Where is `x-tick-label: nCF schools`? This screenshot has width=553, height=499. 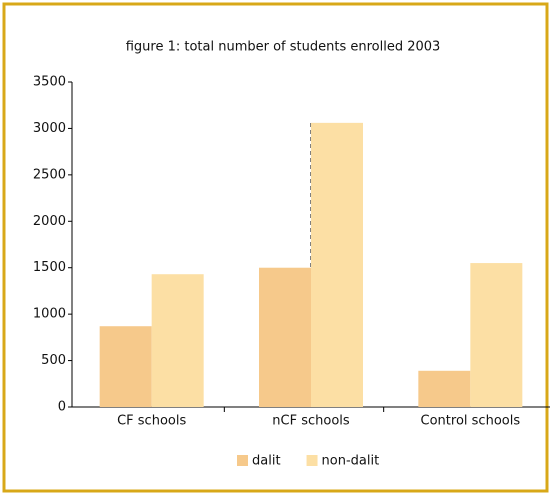 x-tick-label: nCF schools is located at coordinates (311, 421).